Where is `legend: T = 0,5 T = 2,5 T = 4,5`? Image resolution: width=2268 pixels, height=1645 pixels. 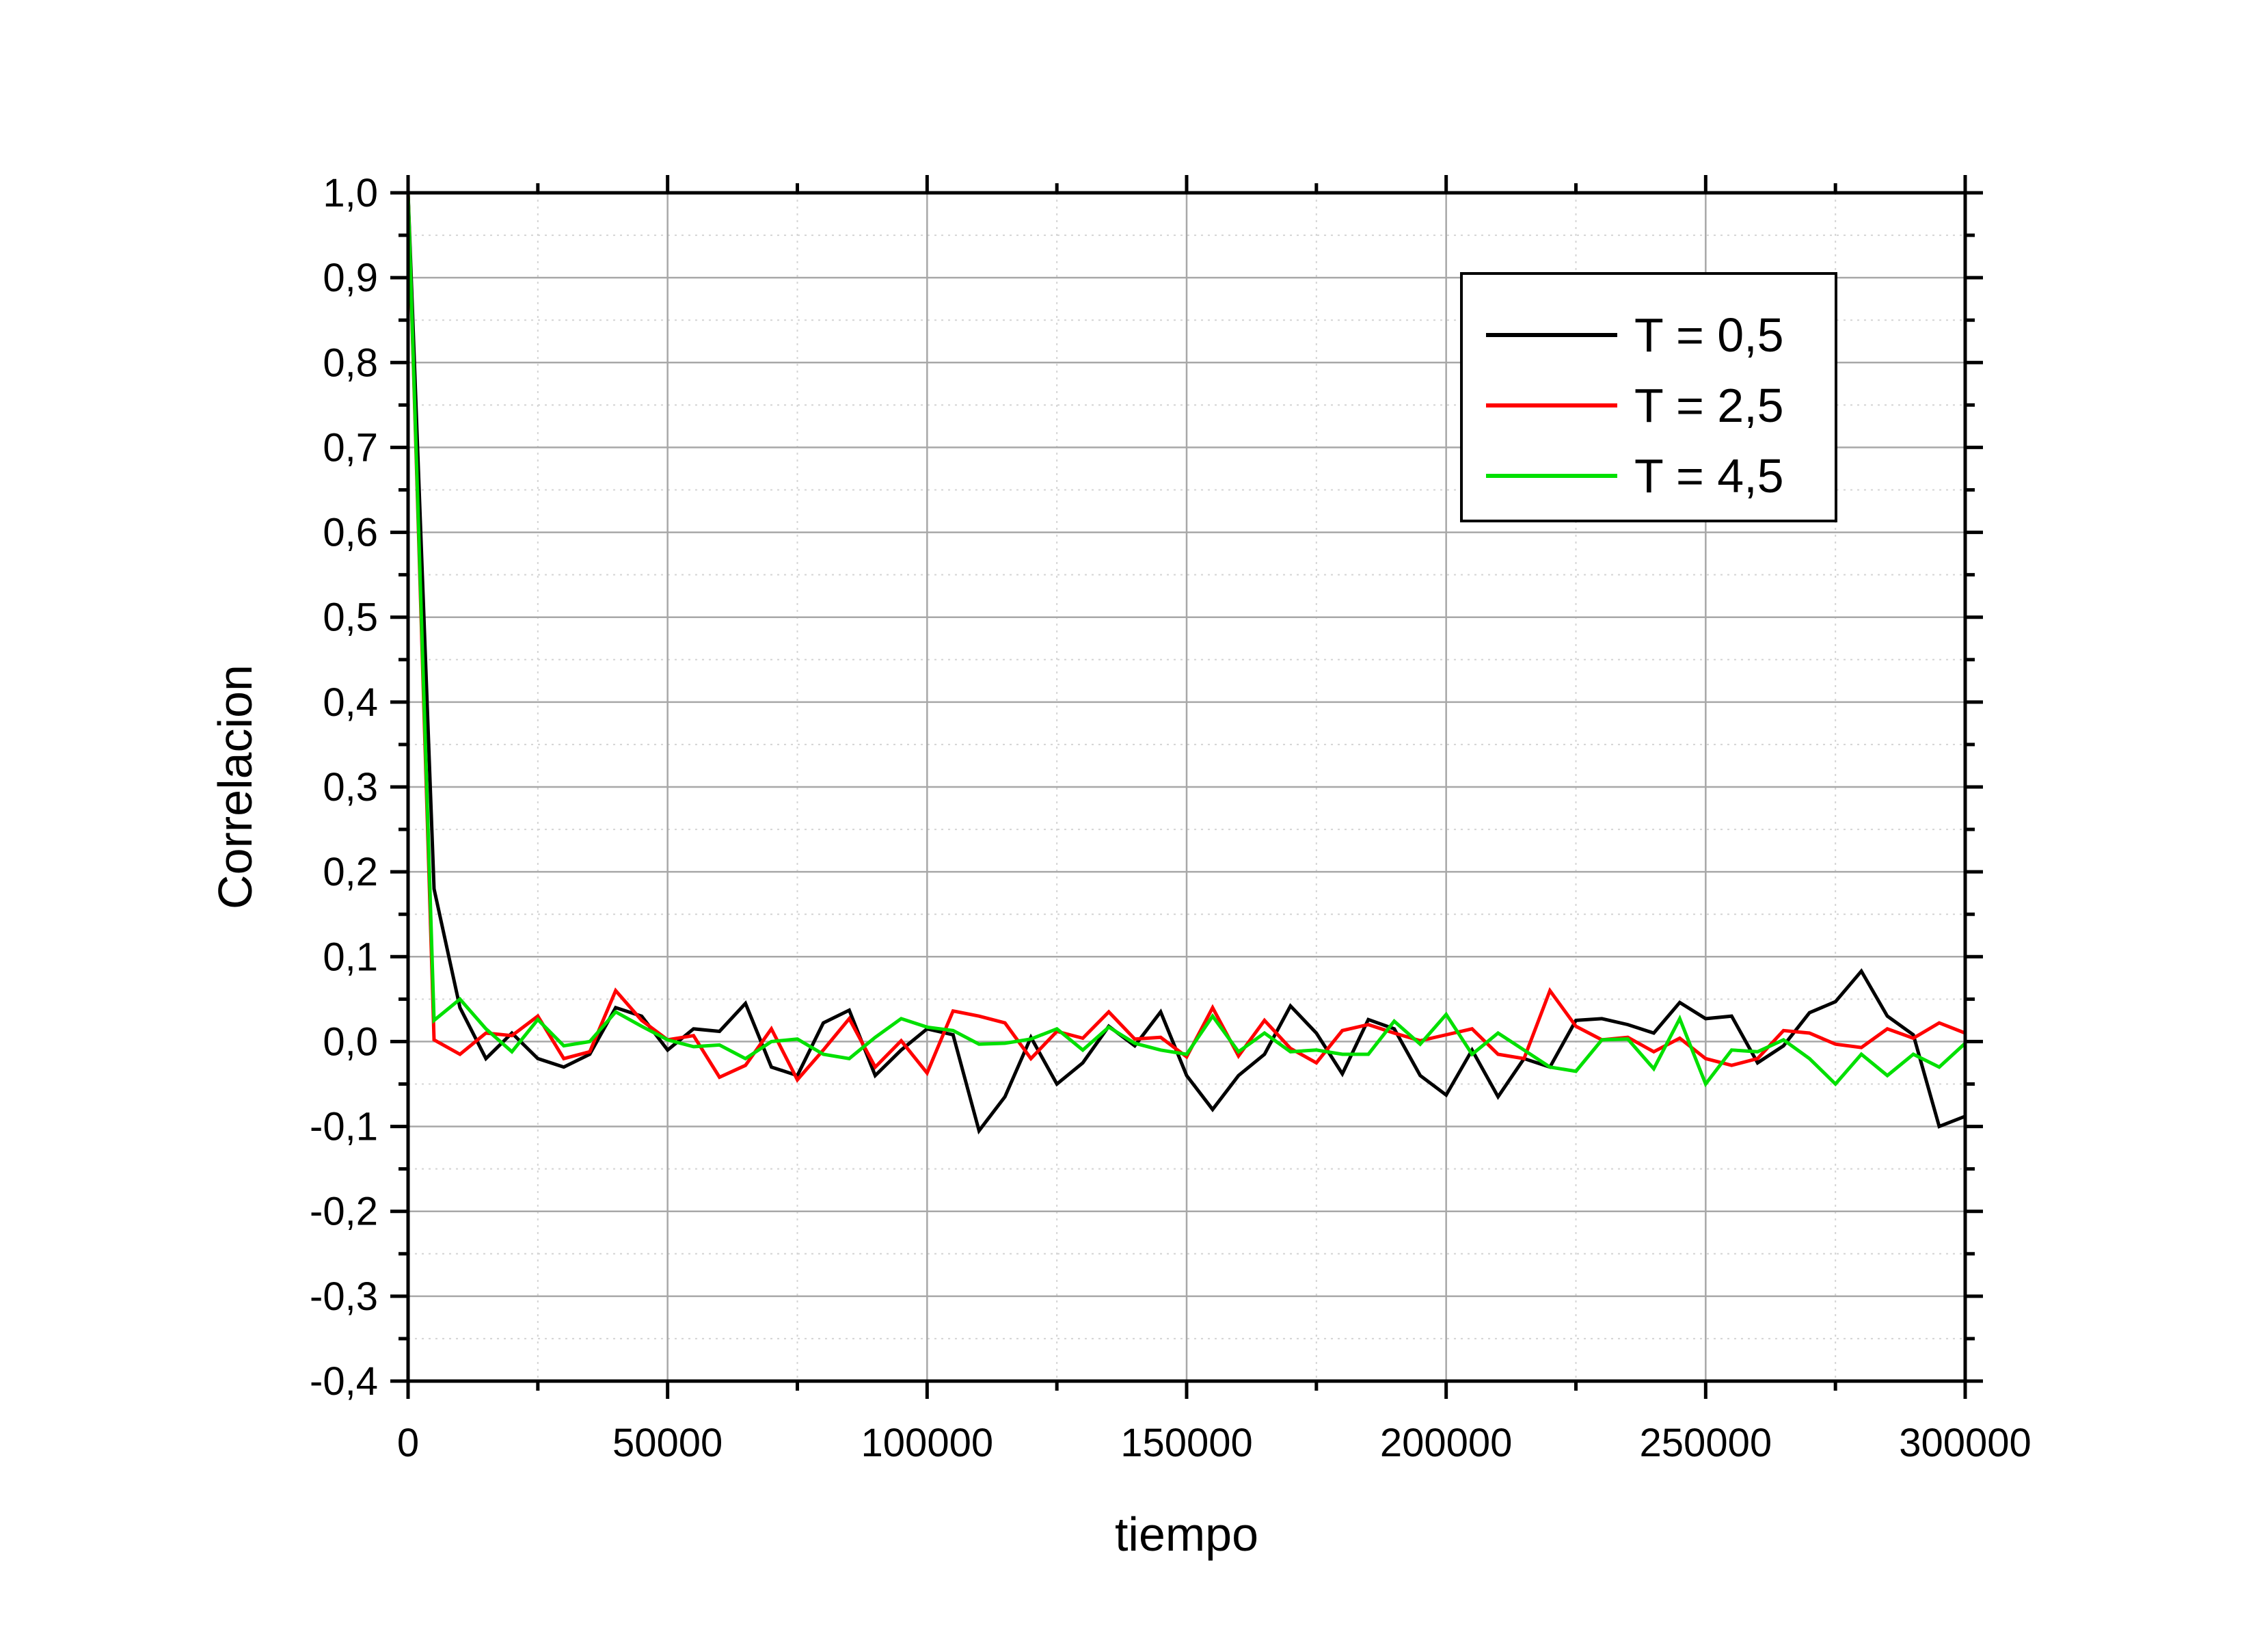 legend: T = 0,5 T = 2,5 T = 4,5 is located at coordinates (1648, 397).